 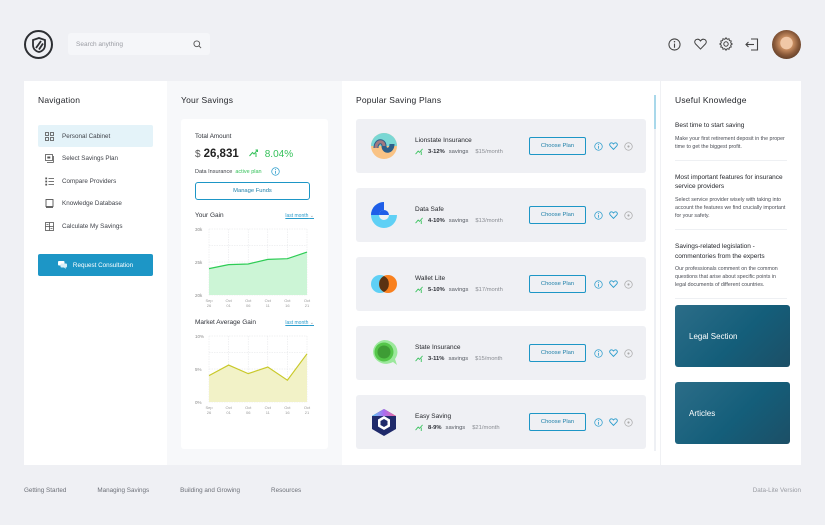 What do you see at coordinates (199, 229) in the screenshot?
I see `svg-text: 30k` at bounding box center [199, 229].